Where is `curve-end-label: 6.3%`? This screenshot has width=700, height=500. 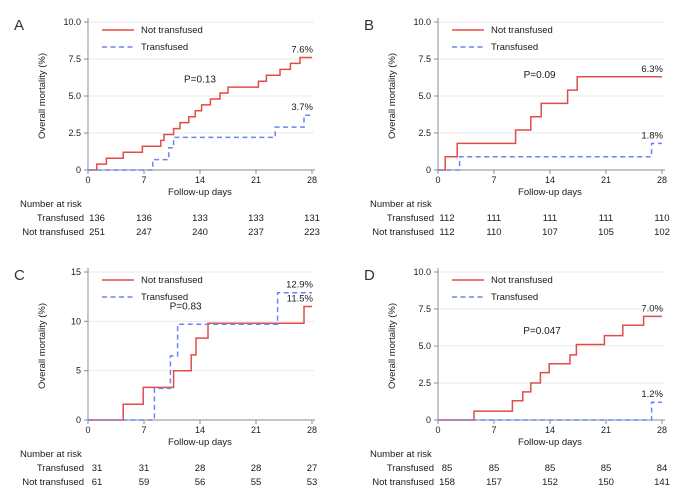 curve-end-label: 6.3% is located at coordinates (652, 69).